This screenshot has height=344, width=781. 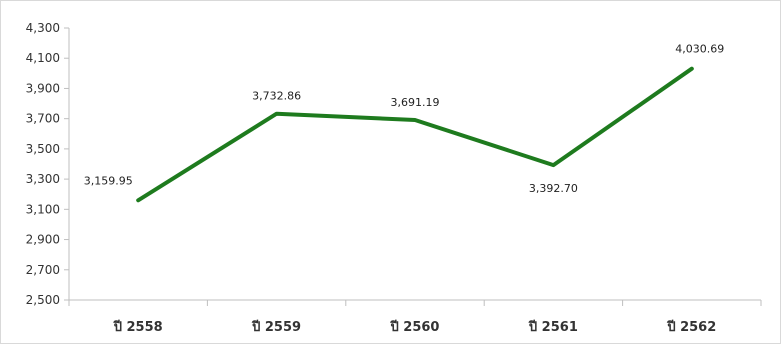 What do you see at coordinates (108, 180) in the screenshot?
I see `data-label: 3,159.95` at bounding box center [108, 180].